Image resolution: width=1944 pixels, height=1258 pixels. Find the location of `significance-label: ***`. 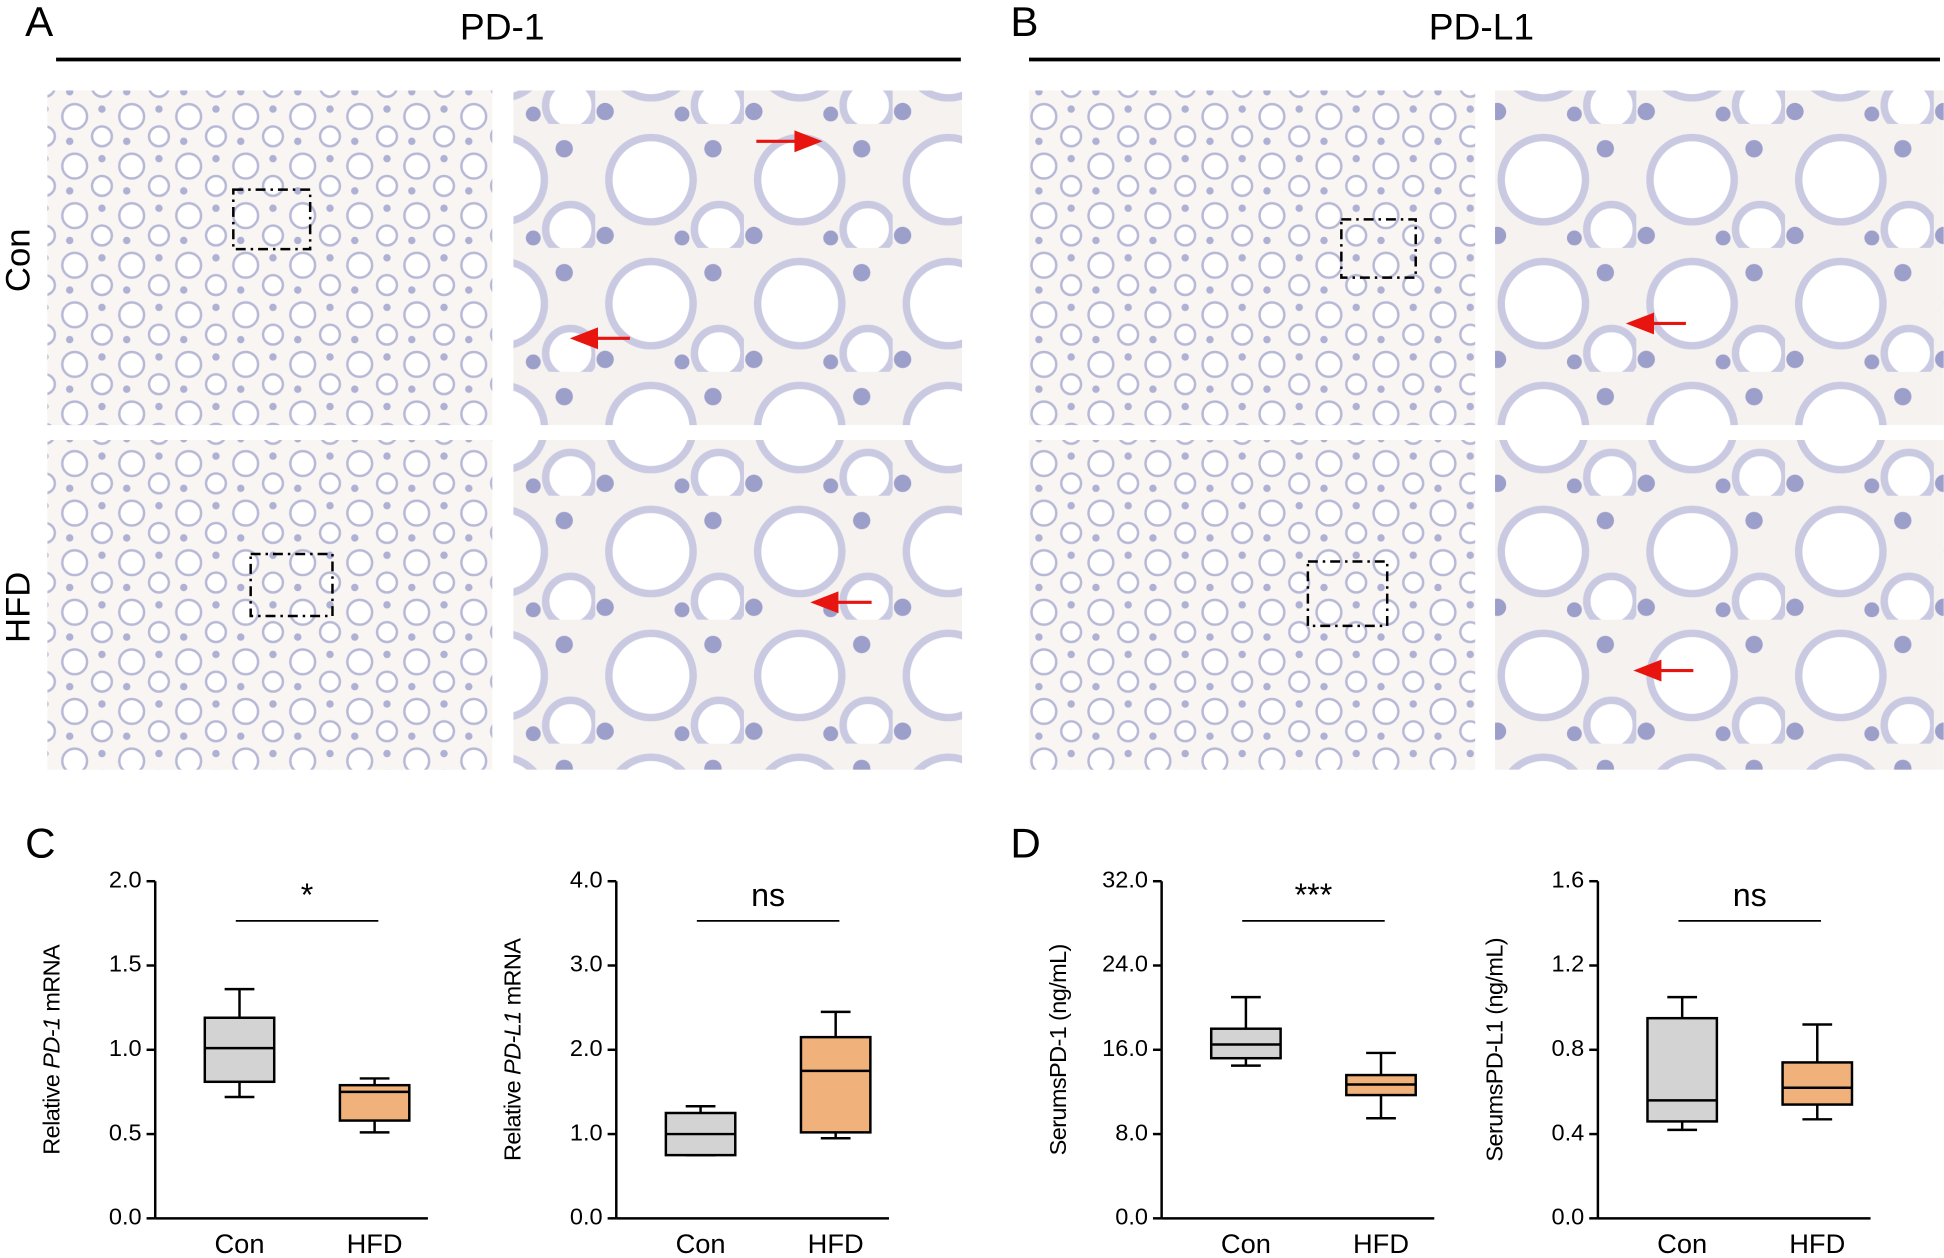

significance-label: *** is located at coordinates (1314, 895).